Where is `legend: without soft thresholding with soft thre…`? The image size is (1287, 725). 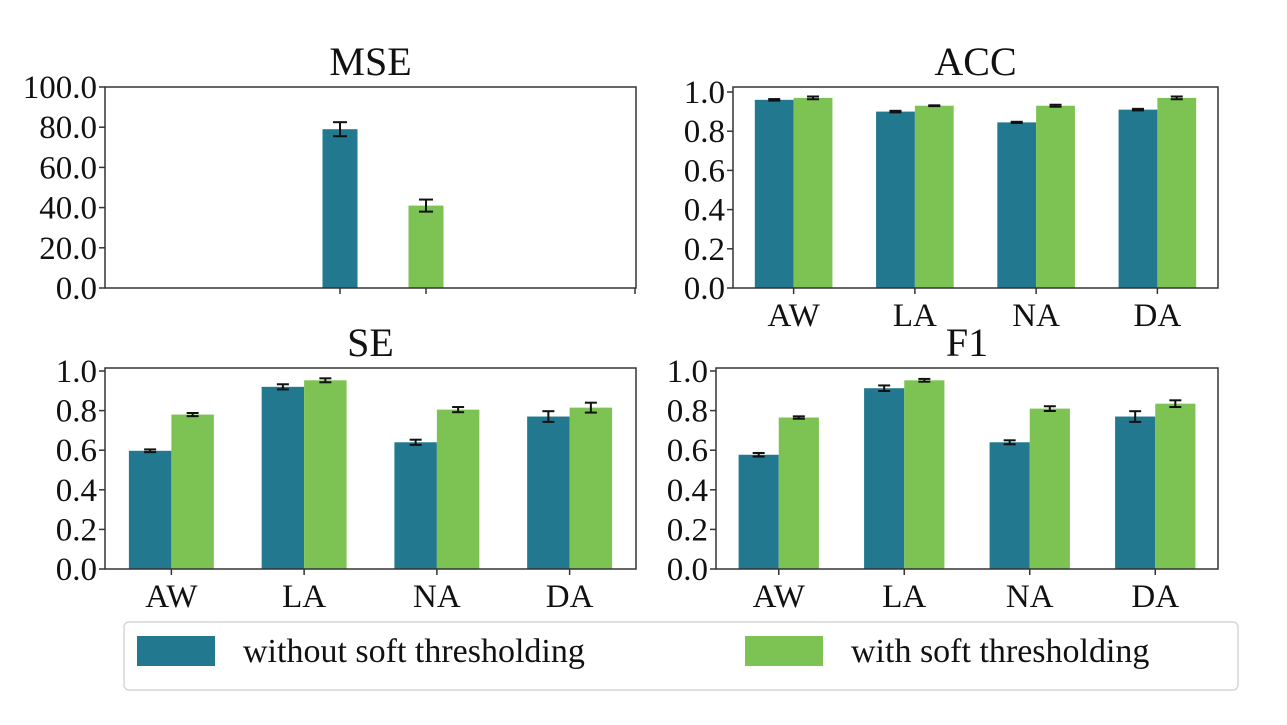 legend: without soft thresholding with soft thre… is located at coordinates (681, 656).